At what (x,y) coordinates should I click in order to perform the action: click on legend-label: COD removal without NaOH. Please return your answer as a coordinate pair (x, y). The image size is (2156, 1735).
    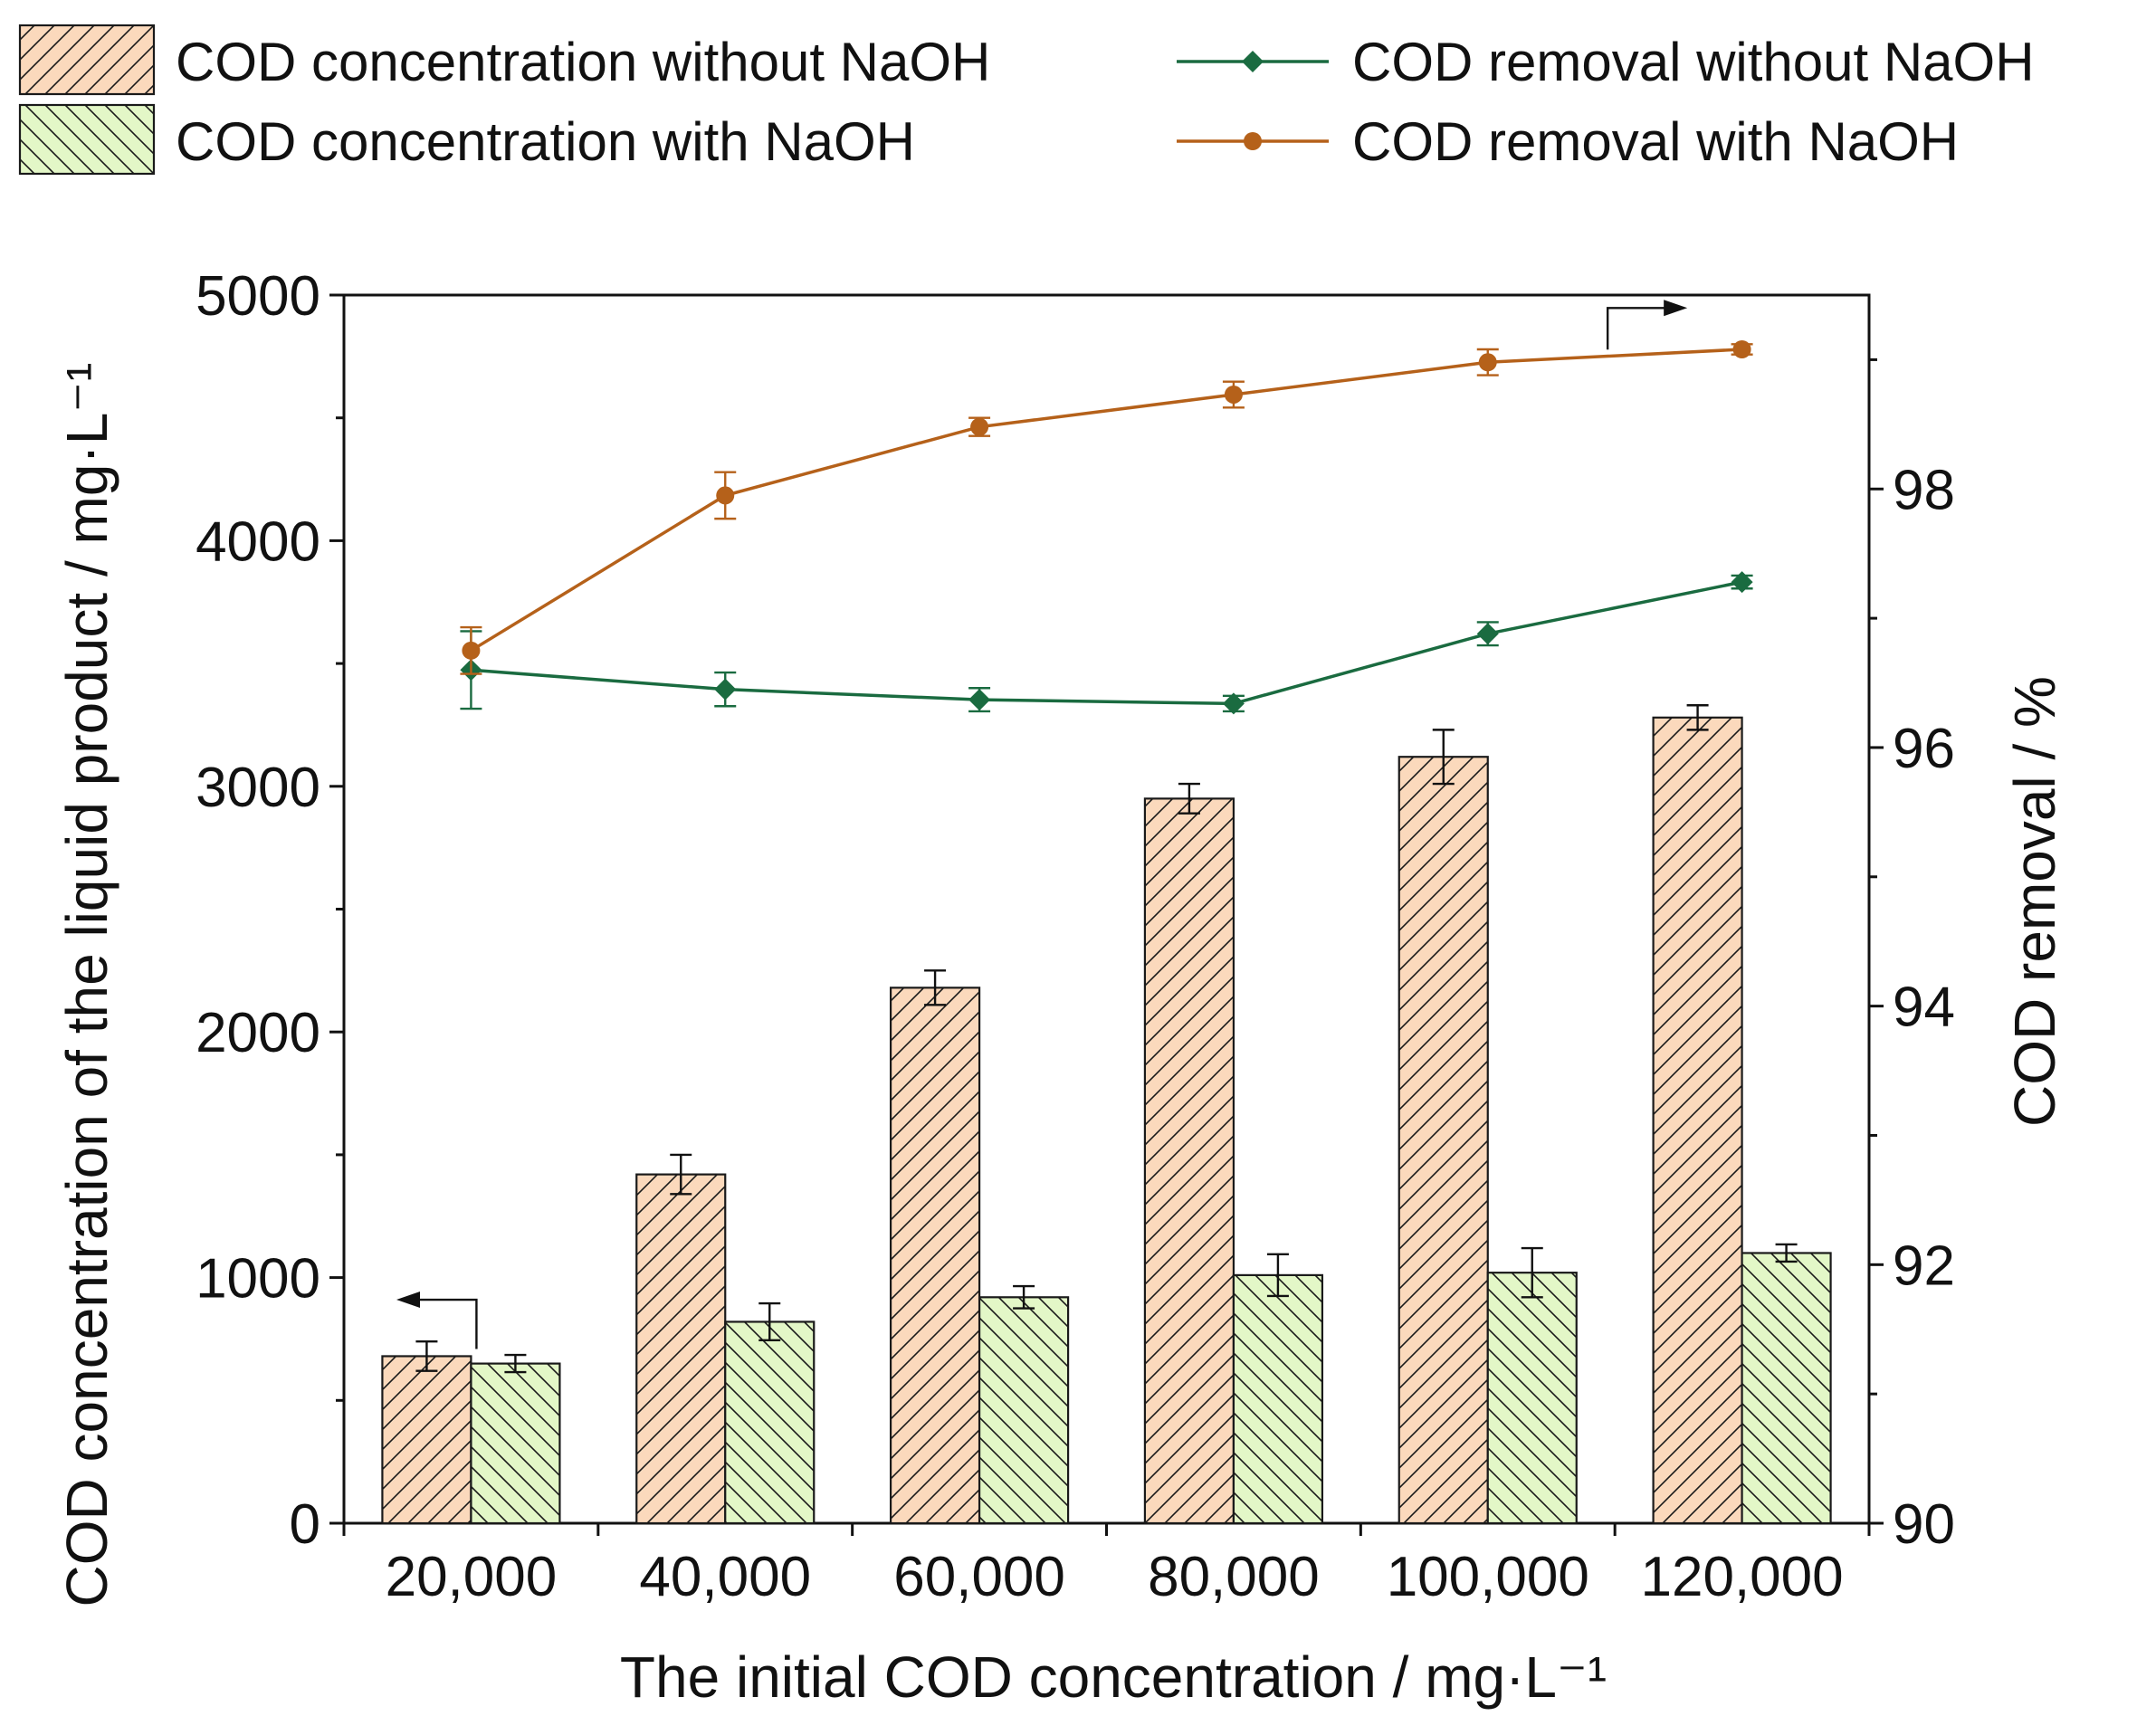
    Looking at the image, I should click on (1693, 62).